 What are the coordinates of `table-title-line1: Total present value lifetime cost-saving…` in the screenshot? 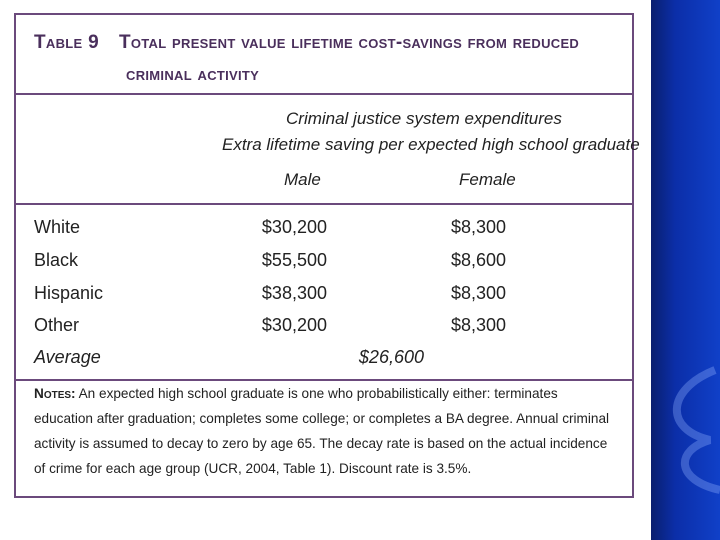 It's located at (349, 42).